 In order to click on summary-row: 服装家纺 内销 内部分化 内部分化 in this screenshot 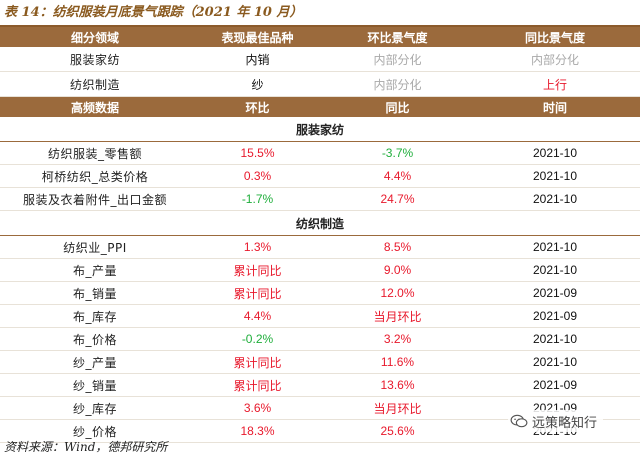, I will do `click(320, 59)`.